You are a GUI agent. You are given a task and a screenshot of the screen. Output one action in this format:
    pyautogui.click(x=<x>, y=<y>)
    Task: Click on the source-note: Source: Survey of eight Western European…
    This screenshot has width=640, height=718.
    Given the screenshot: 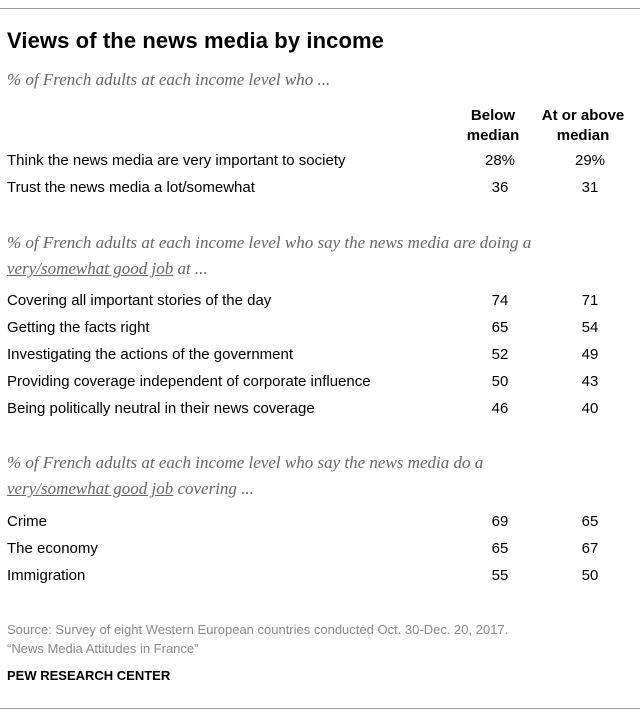 What is the action you would take?
    pyautogui.click(x=257, y=639)
    